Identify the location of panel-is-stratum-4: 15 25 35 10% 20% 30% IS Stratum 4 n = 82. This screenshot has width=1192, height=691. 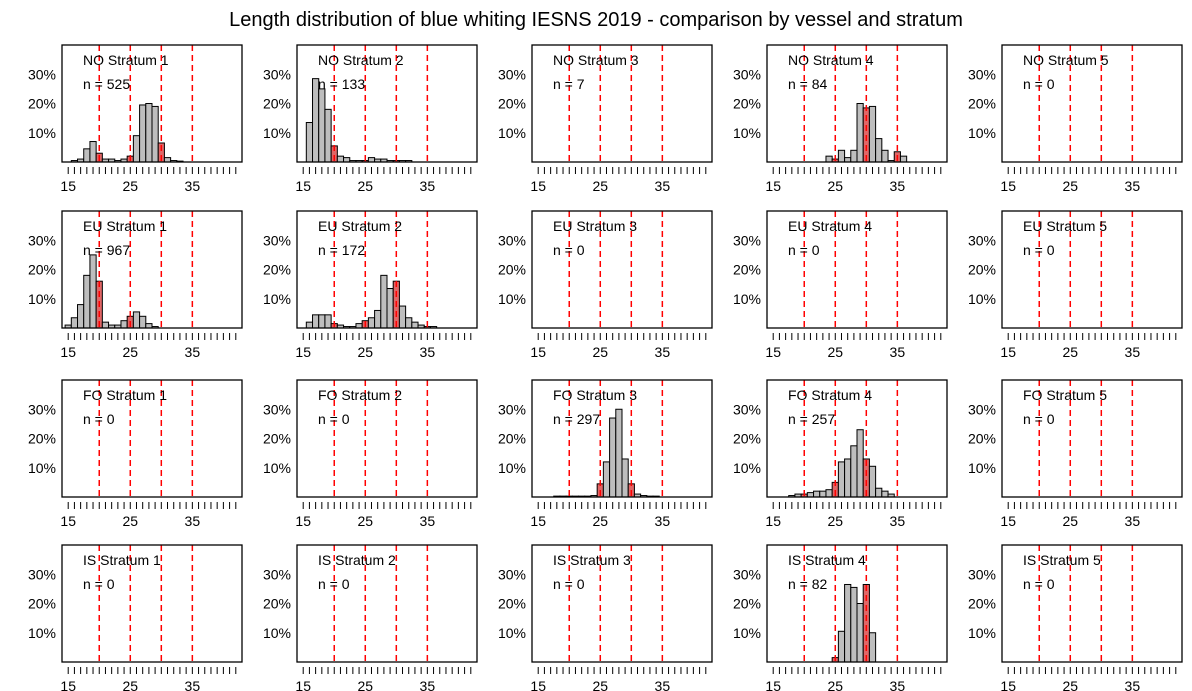
(840, 617).